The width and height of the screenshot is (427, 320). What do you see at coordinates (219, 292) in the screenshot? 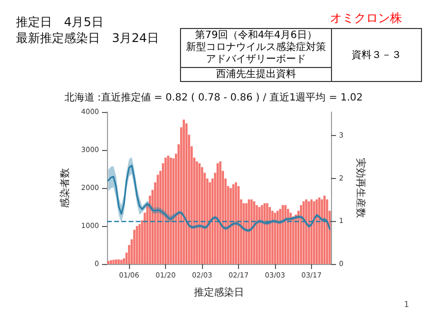
I see `x-axis-title: 推定感染日` at bounding box center [219, 292].